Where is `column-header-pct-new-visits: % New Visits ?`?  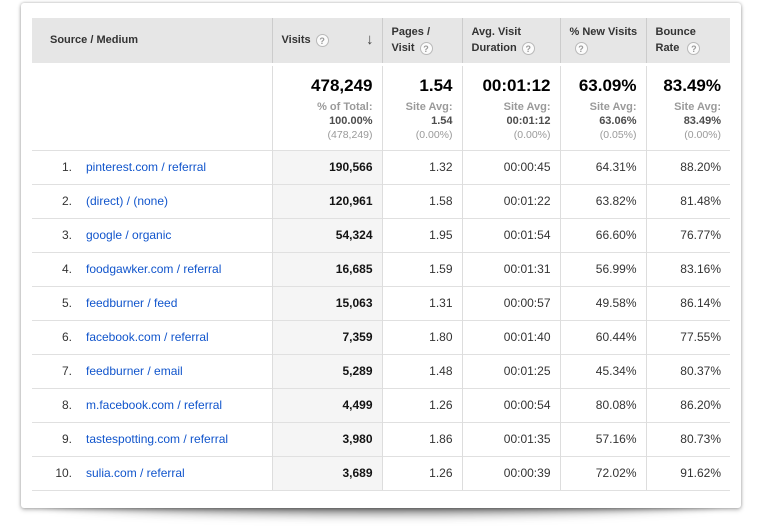
column-header-pct-new-visits: % New Visits ? is located at coordinates (602, 42).